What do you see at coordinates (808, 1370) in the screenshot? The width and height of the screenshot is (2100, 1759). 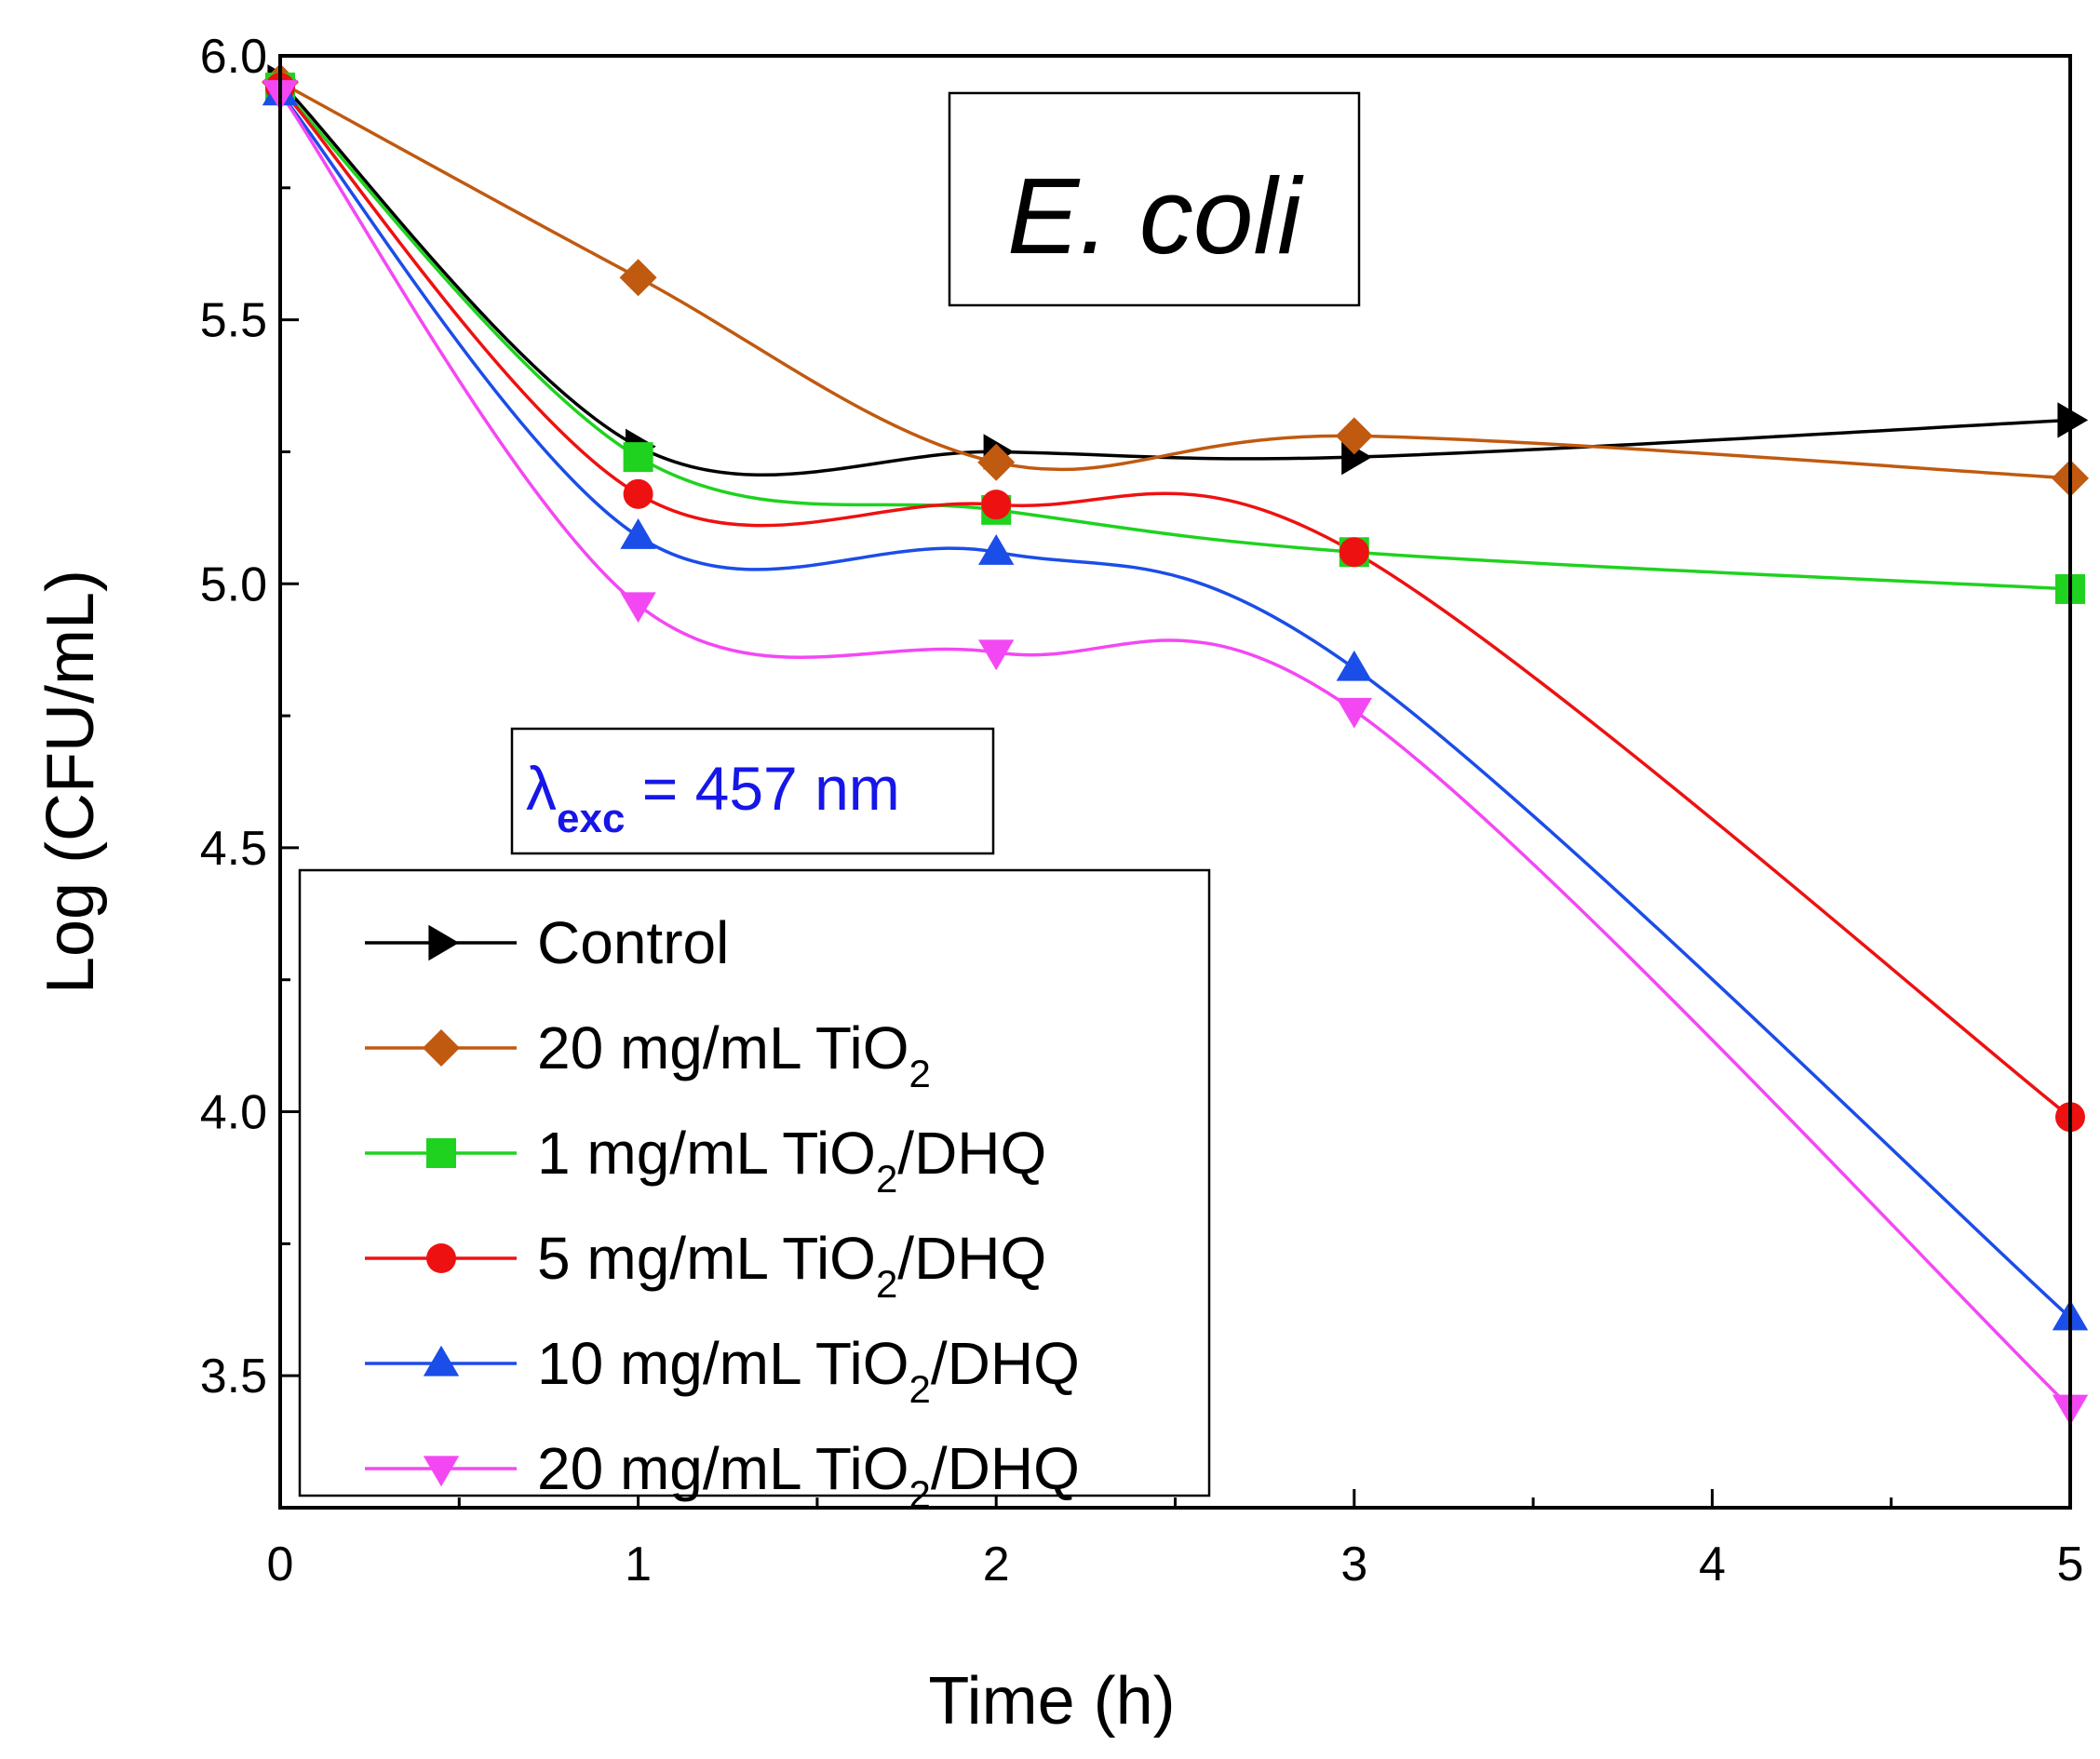 I see `legend-label: 10 mg/mL TiO2/DHQ` at bounding box center [808, 1370].